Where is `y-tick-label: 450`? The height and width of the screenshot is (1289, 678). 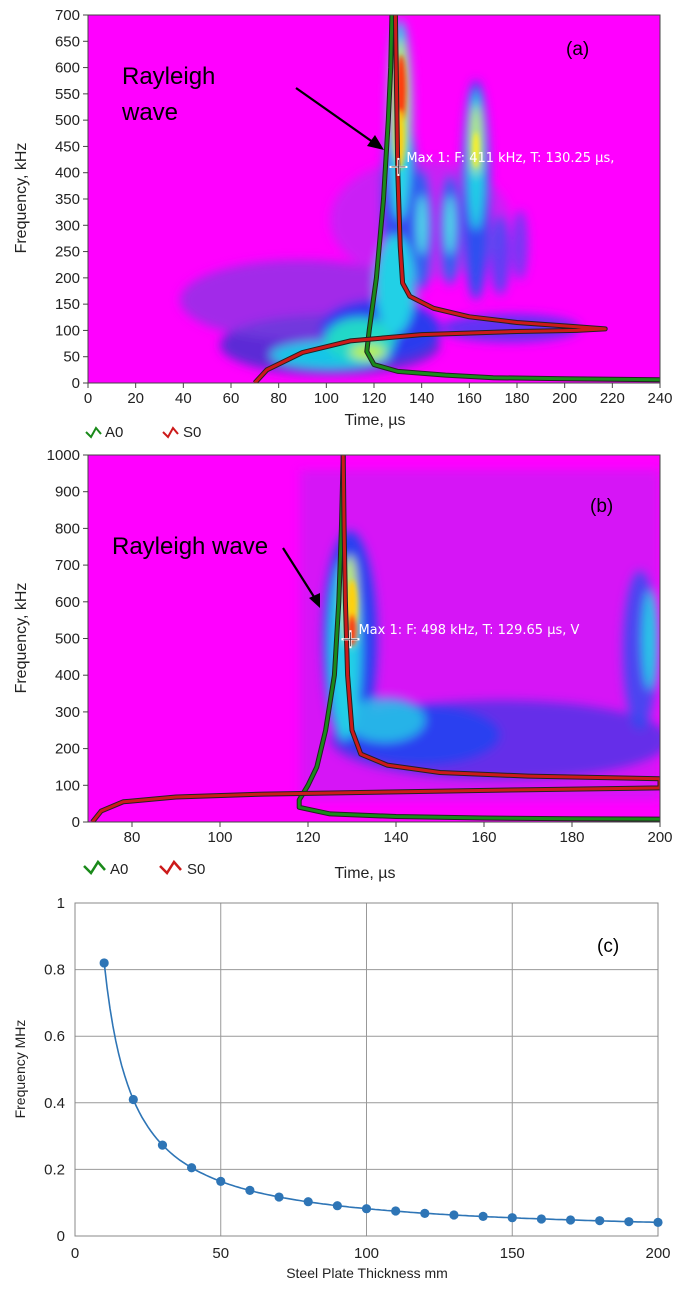
y-tick-label: 450 is located at coordinates (67, 146).